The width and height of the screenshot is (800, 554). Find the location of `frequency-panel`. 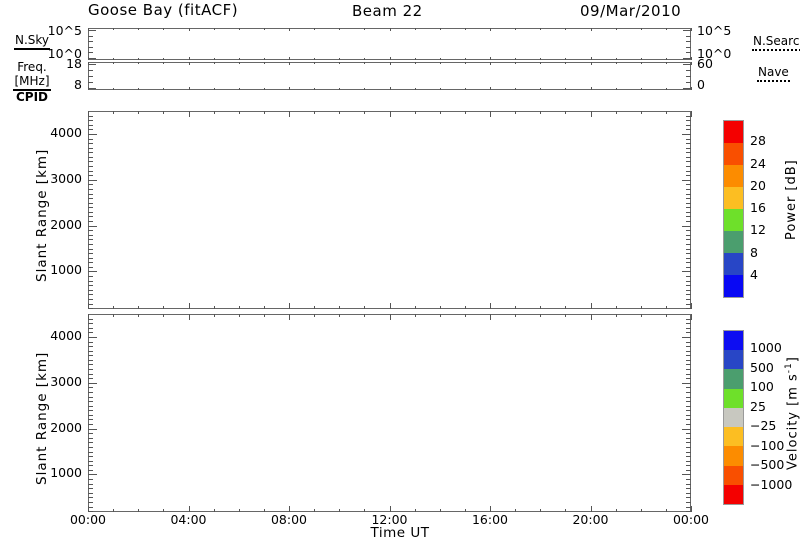

frequency-panel is located at coordinates (389, 76).